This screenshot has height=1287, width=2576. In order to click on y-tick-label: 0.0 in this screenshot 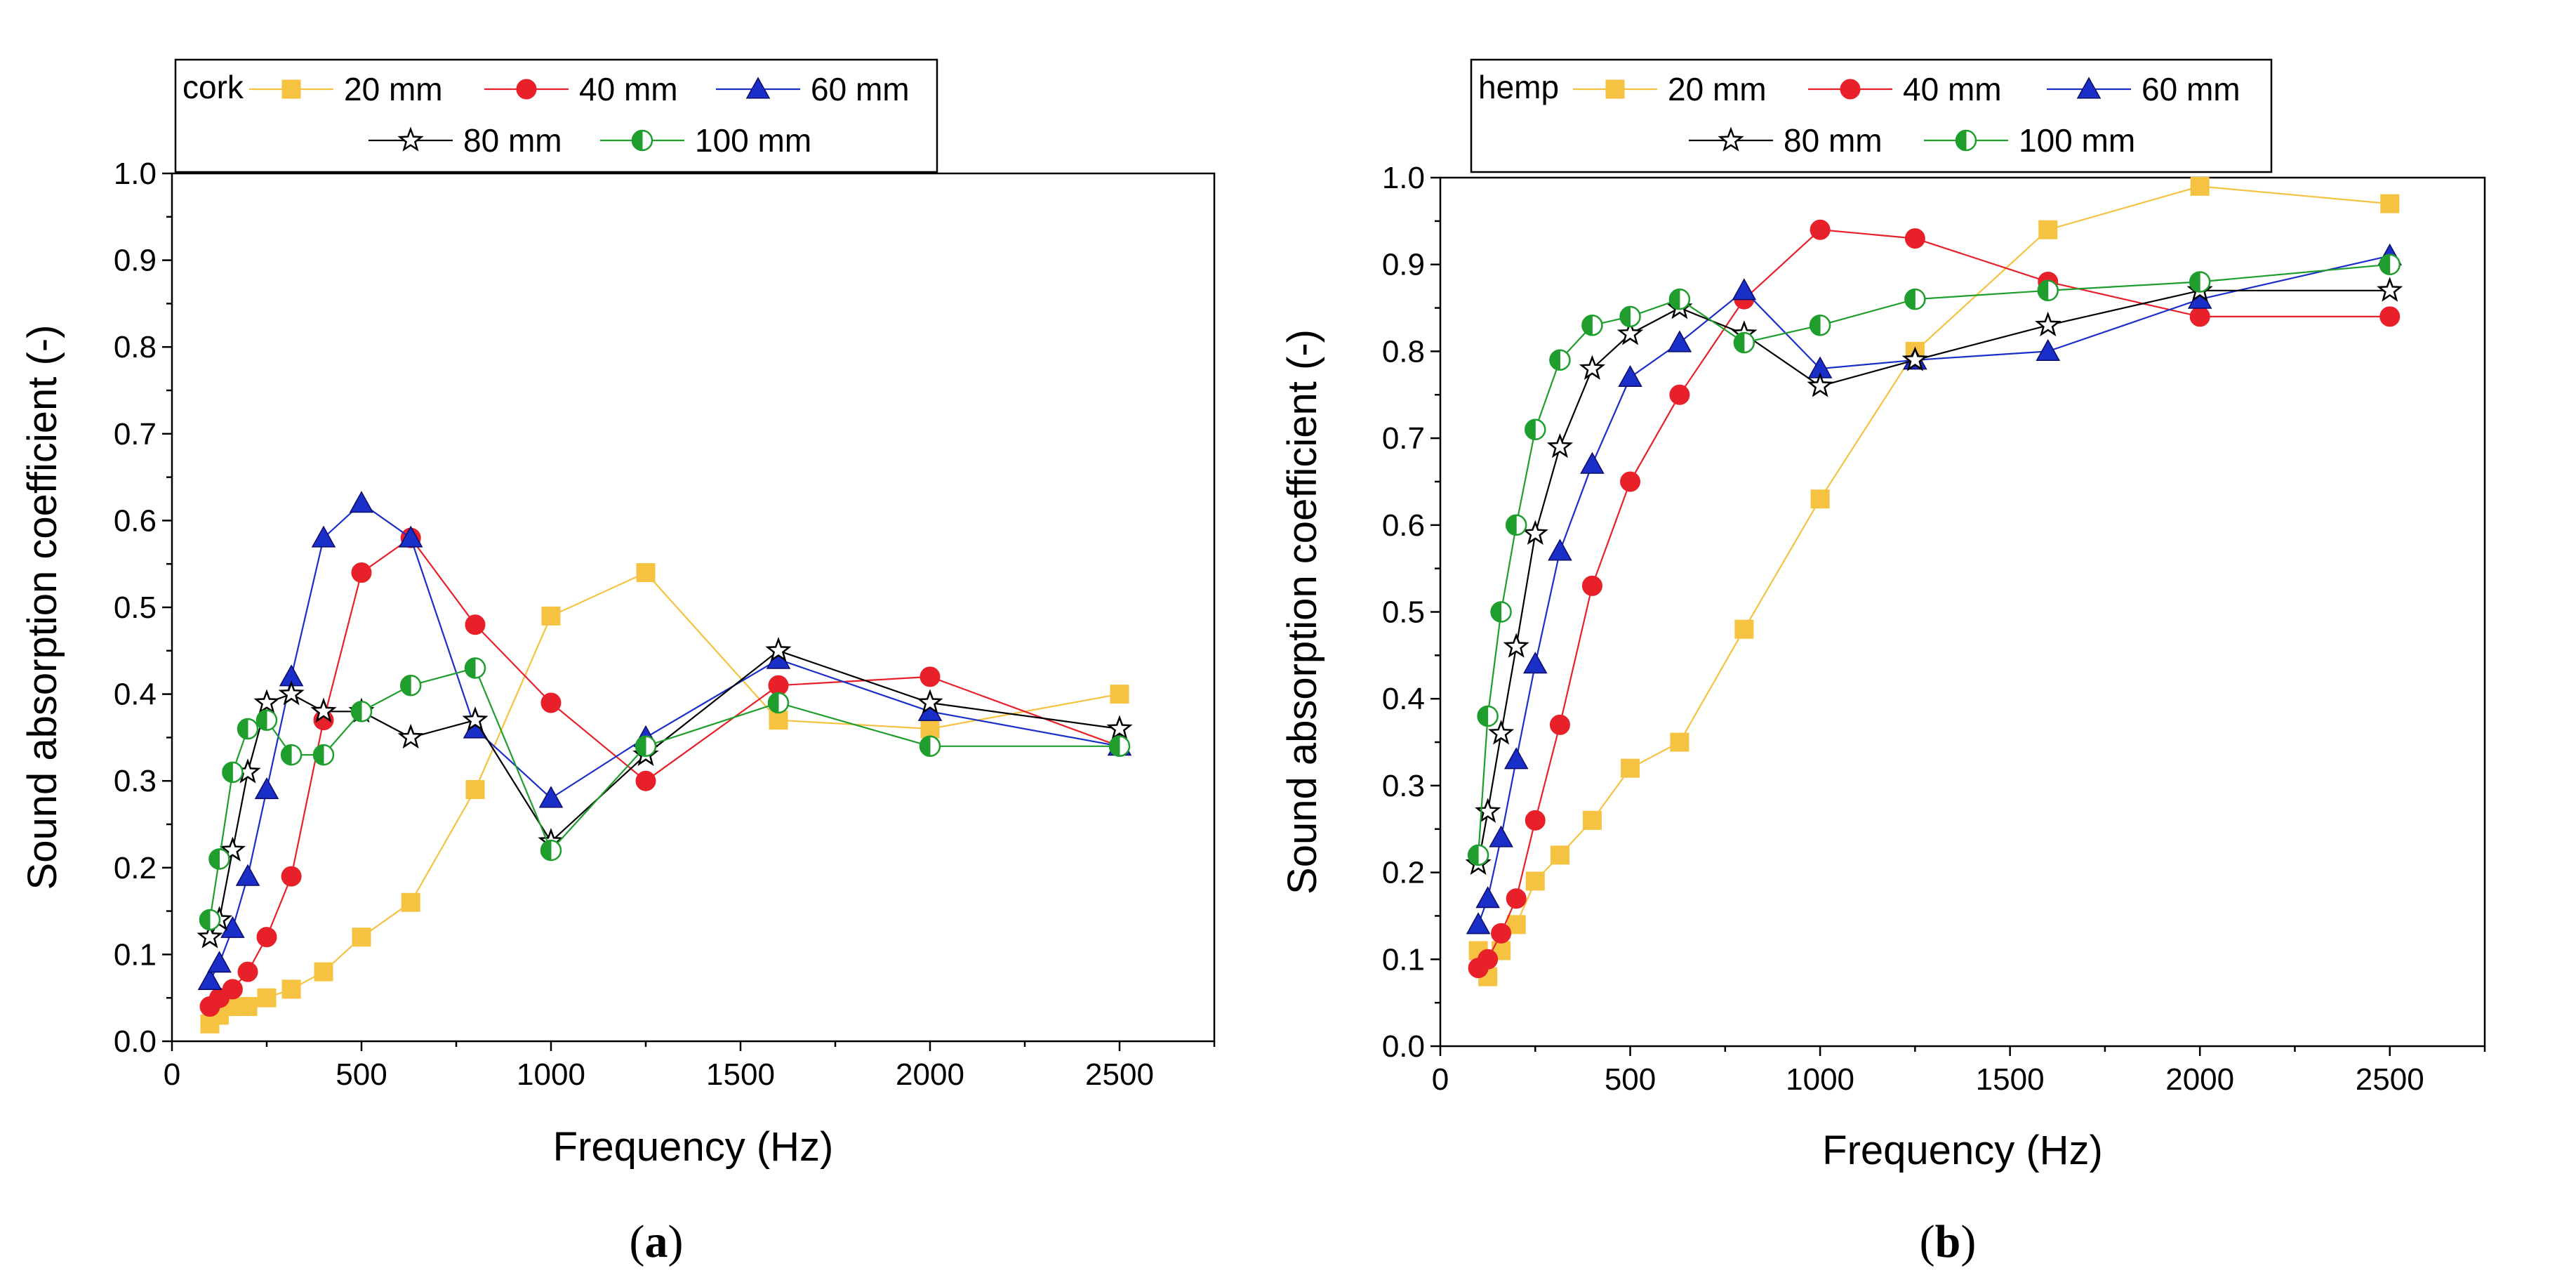, I will do `click(1404, 1046)`.